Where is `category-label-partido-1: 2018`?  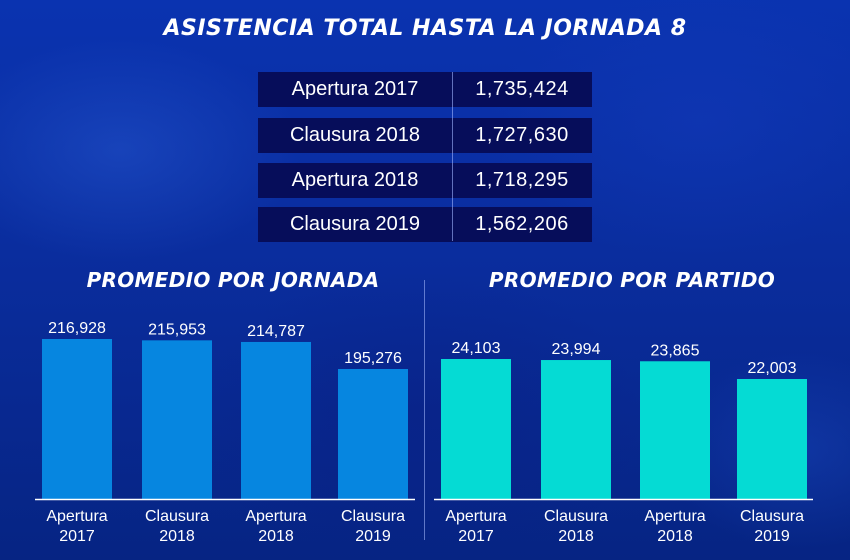 category-label-partido-1: 2018 is located at coordinates (576, 536).